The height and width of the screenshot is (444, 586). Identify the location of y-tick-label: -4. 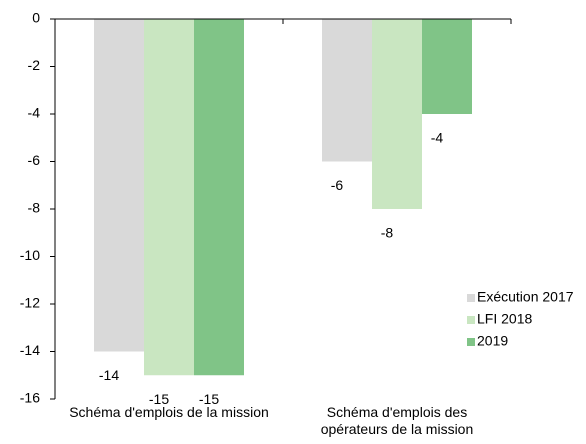
(34, 113).